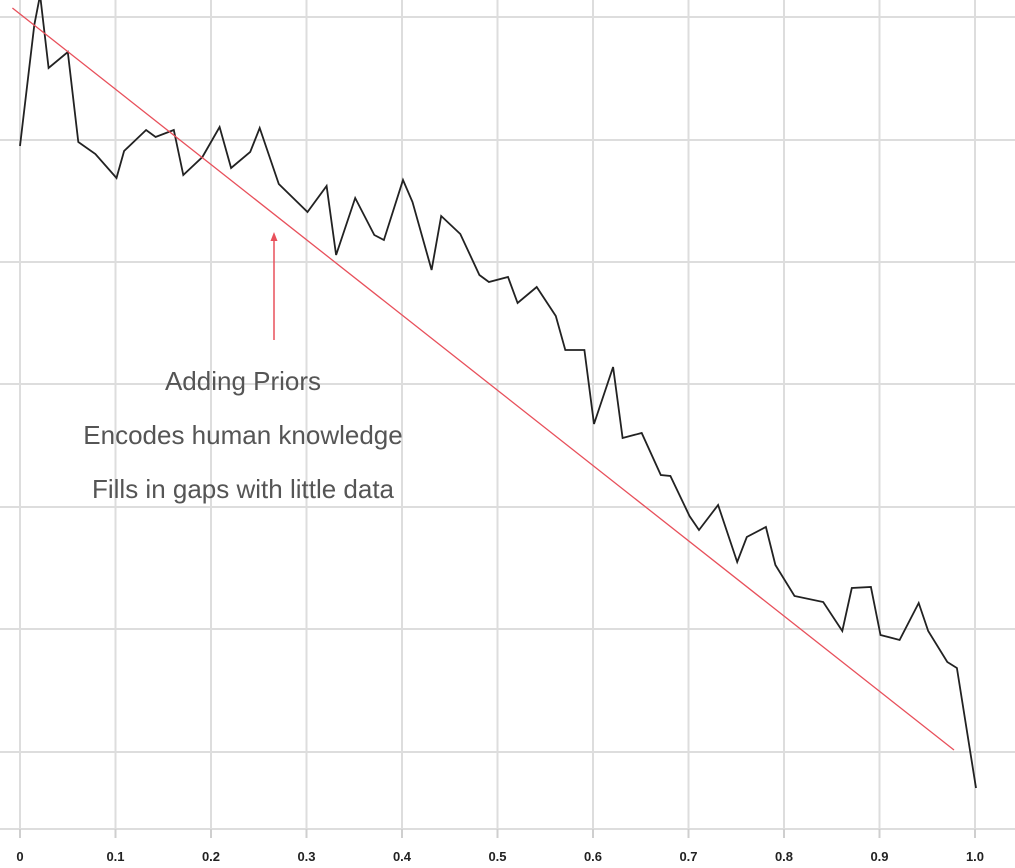 This screenshot has width=1015, height=868. Describe the element at coordinates (593, 856) in the screenshot. I see `x-tick-label: 0.6` at that location.